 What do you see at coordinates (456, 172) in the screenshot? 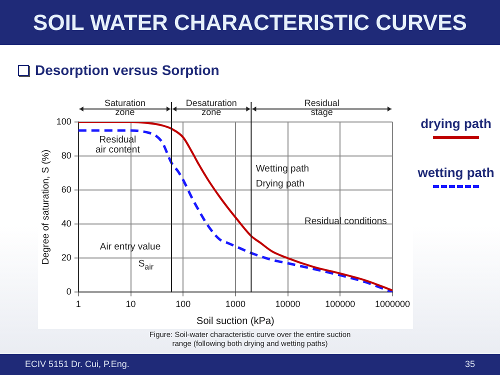
I see `text: wetting path` at bounding box center [456, 172].